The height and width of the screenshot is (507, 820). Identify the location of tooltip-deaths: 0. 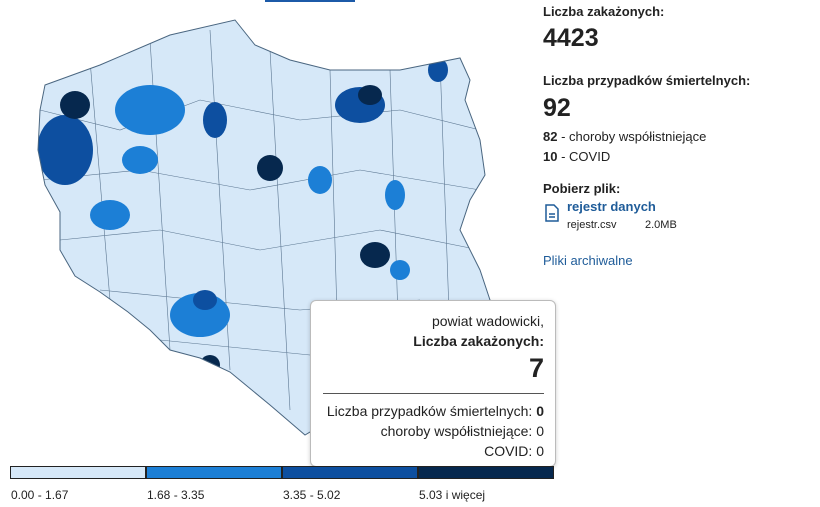
(540, 411).